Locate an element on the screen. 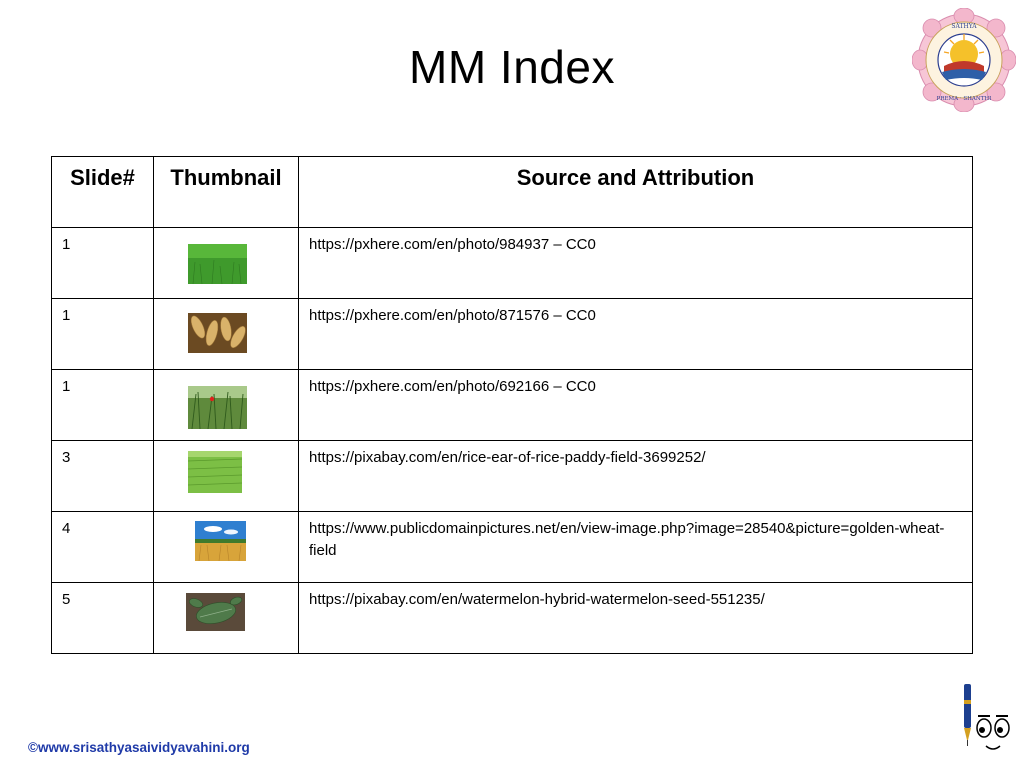  header-source: Source and Attribution is located at coordinates (635, 192).